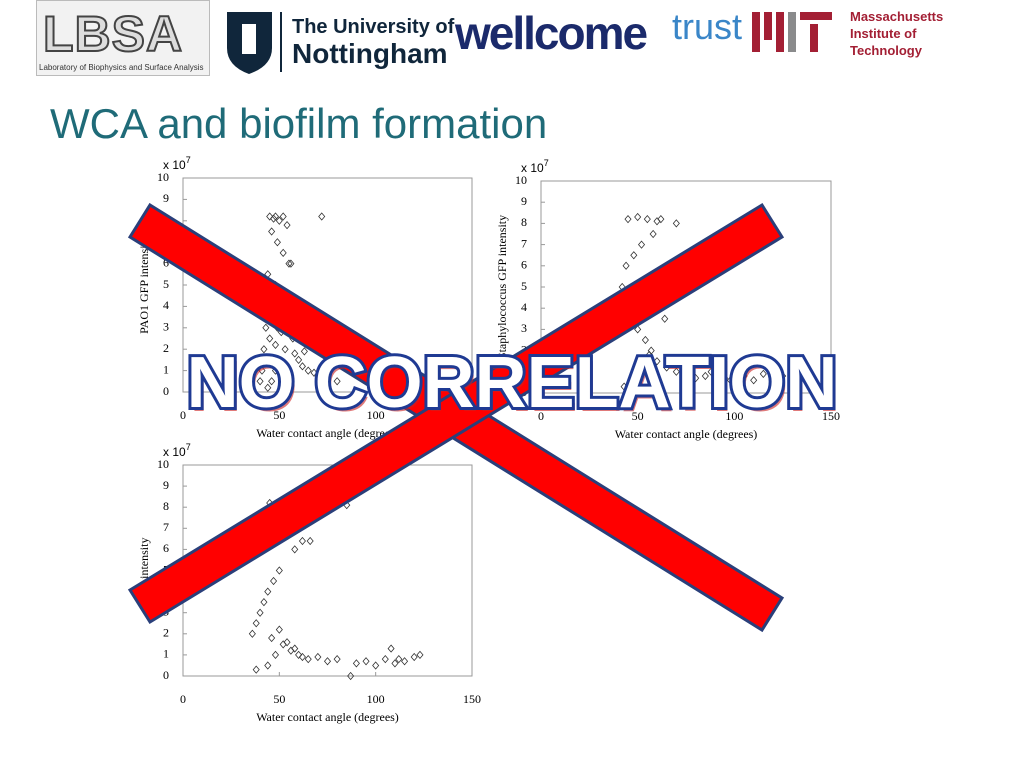  I want to click on mit-line: Institute of, so click(883, 33).